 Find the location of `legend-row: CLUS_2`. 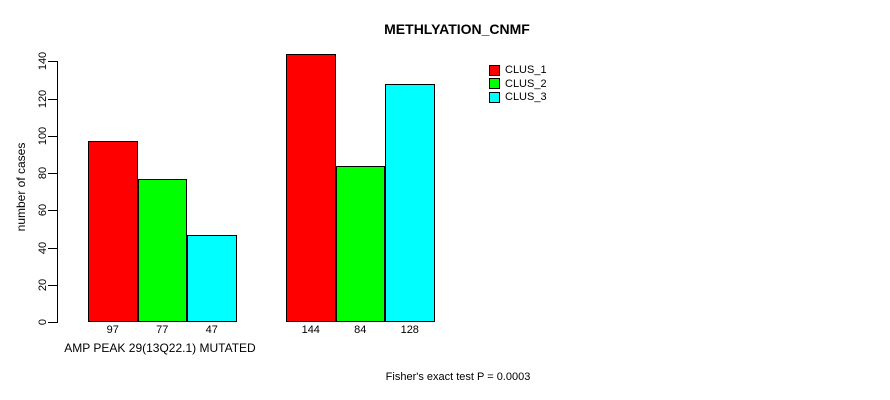

legend-row: CLUS_2 is located at coordinates (518, 84).